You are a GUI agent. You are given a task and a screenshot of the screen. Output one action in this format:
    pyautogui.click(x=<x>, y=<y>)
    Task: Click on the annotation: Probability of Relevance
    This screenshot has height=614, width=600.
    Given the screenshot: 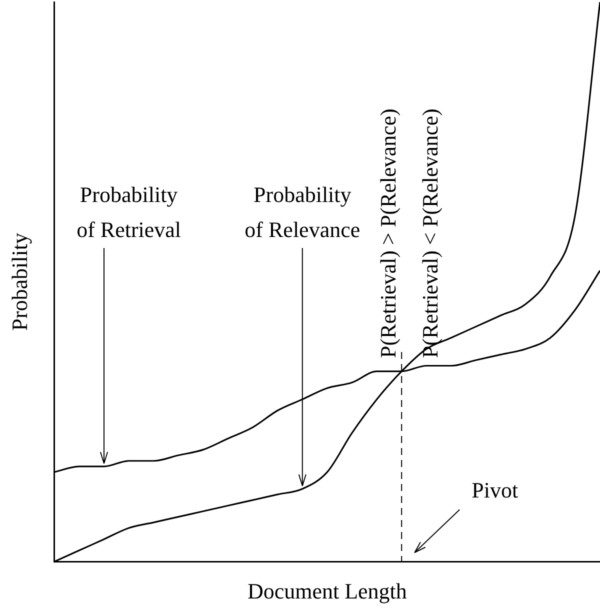 What is the action you would take?
    pyautogui.click(x=302, y=212)
    